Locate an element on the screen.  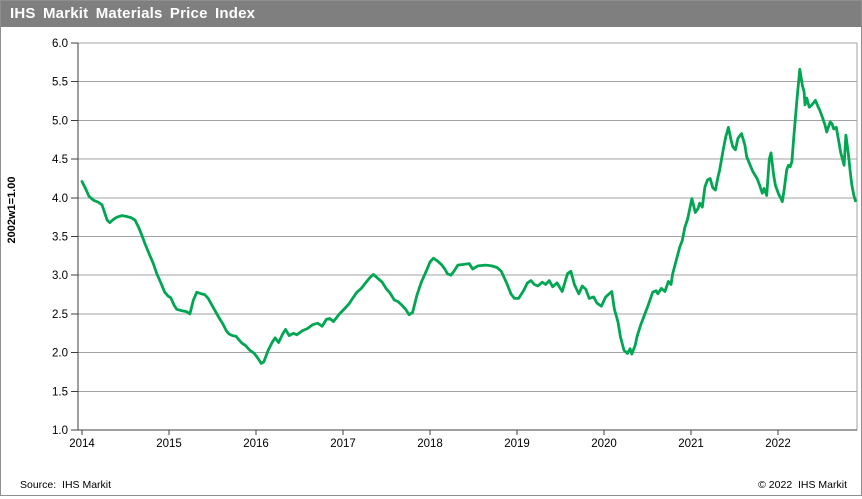
y-tick-label: 3.0 is located at coordinates (60, 276).